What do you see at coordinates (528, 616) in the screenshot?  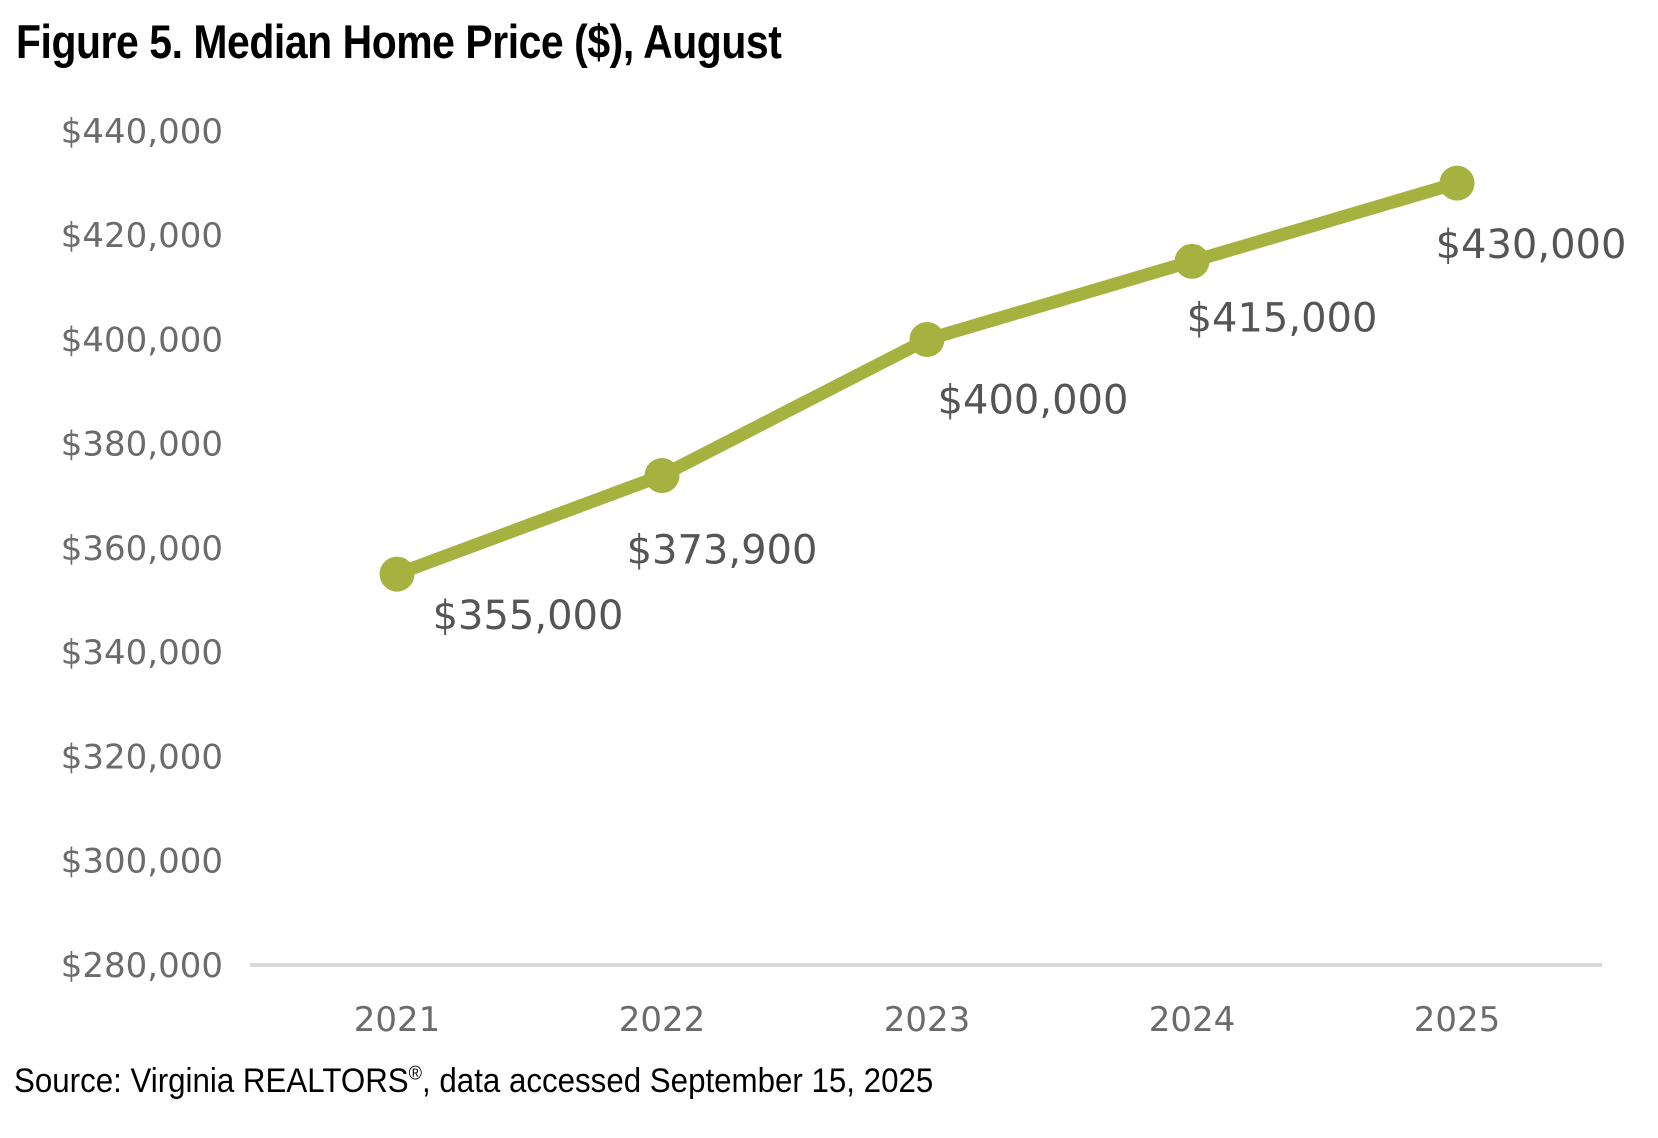 I see `data-point-label: $355,000` at bounding box center [528, 616].